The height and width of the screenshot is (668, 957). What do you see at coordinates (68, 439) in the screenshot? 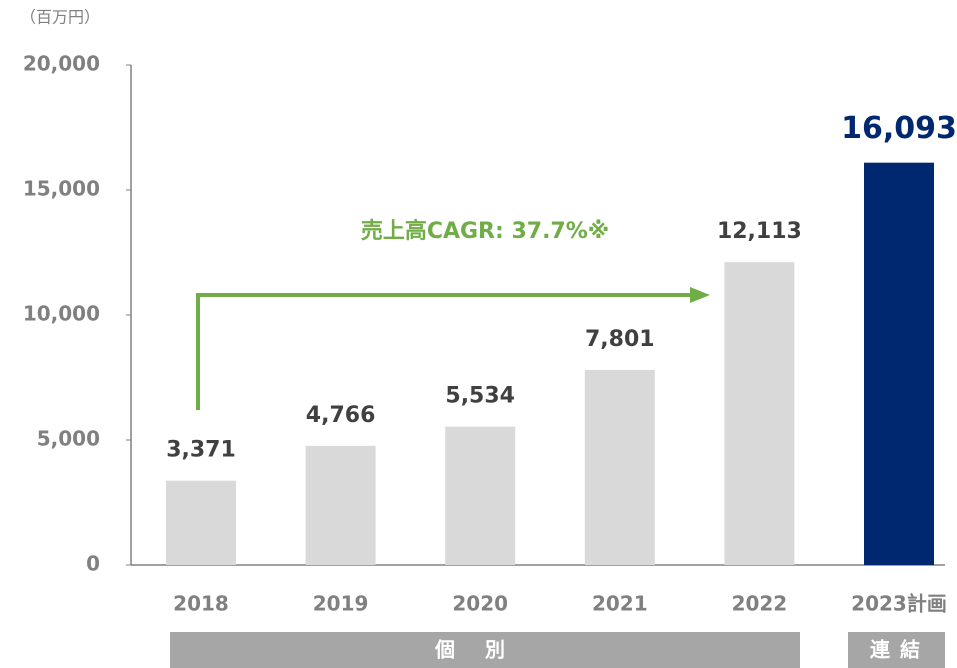
I see `y-tick-label: 5,000` at bounding box center [68, 439].